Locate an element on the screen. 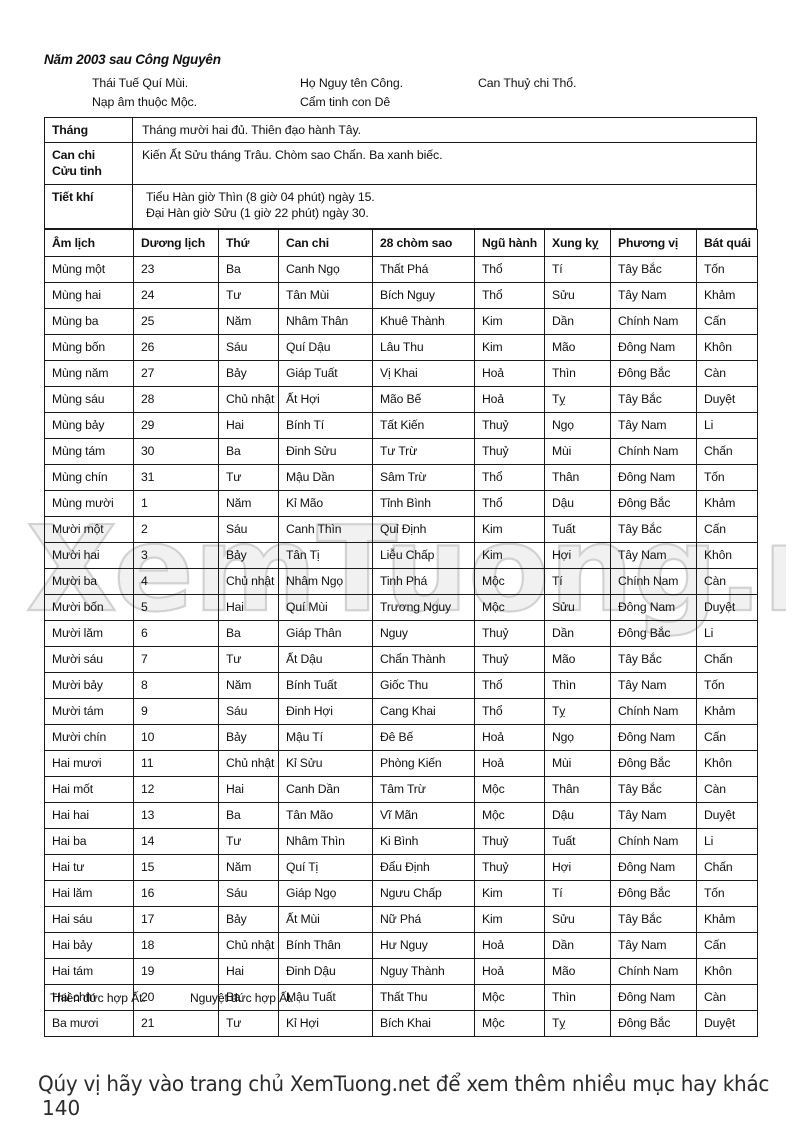  table-cell: Mùng tám is located at coordinates (89, 451).